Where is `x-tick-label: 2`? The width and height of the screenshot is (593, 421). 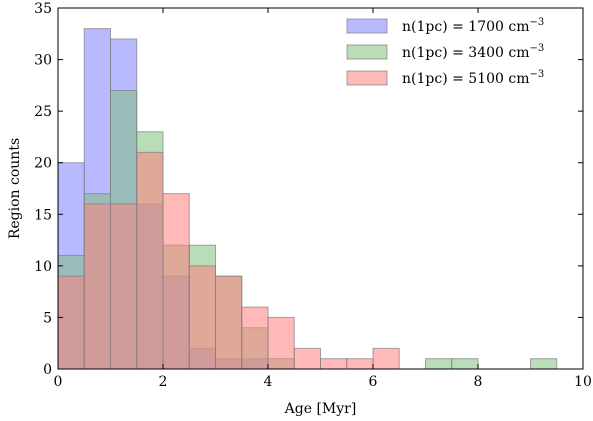
x-tick-label: 2 is located at coordinates (163, 382).